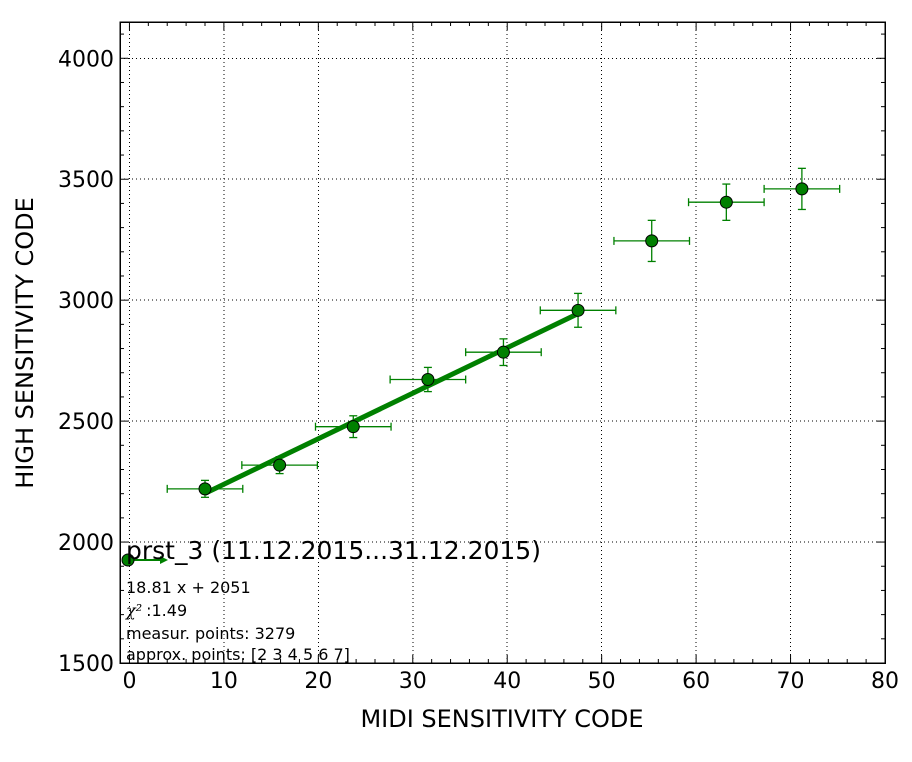 Image resolution: width=912 pixels, height=762 pixels. Describe the element at coordinates (86, 664) in the screenshot. I see `y-tick-label: 1500` at that location.